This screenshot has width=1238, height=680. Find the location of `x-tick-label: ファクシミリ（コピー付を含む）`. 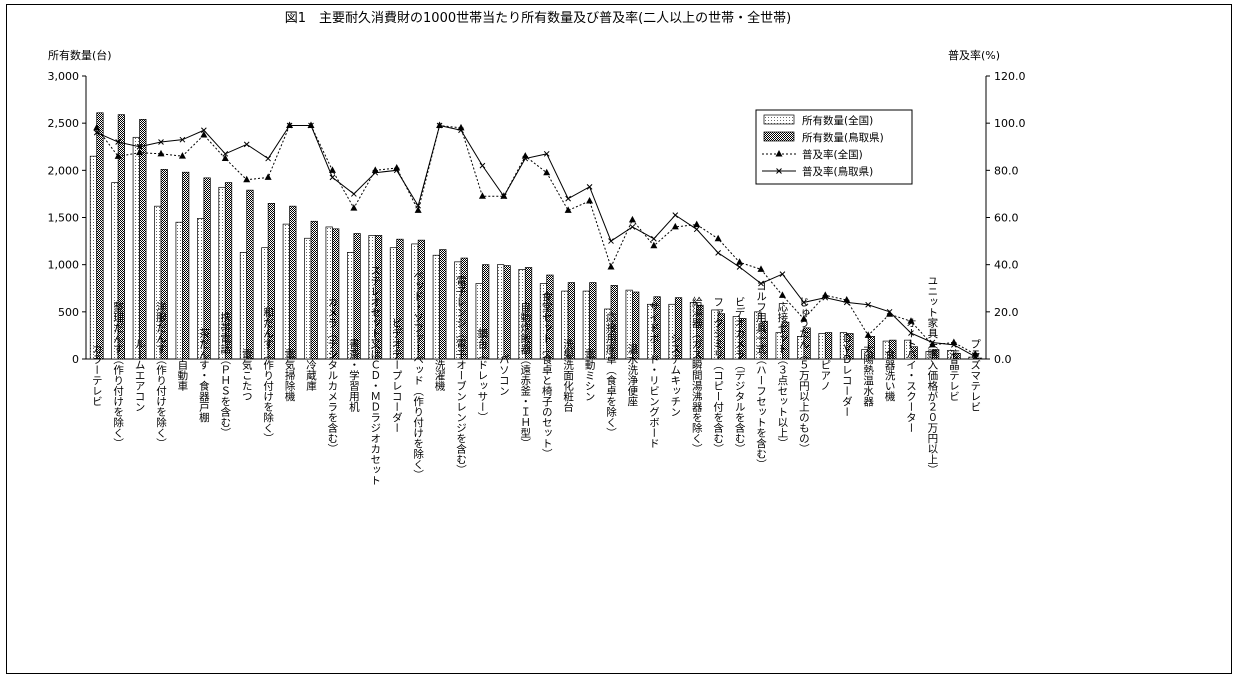

x-tick-label: ファクシミリ（コピー付を含む） is located at coordinates (718, 375).